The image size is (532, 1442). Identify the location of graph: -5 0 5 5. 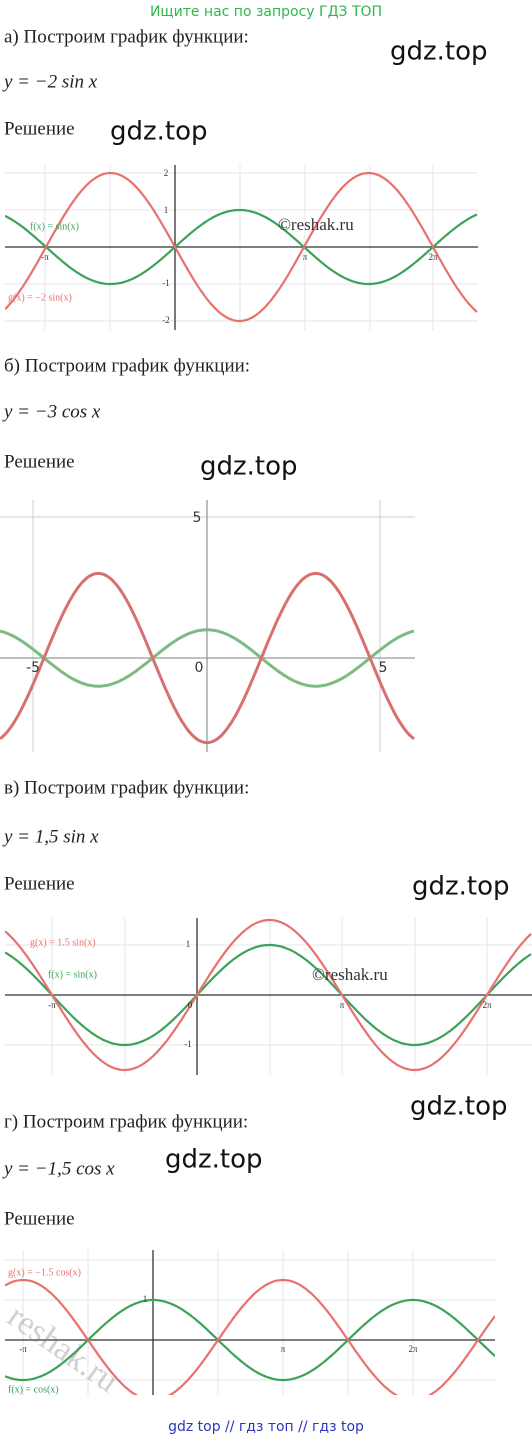
(207, 626).